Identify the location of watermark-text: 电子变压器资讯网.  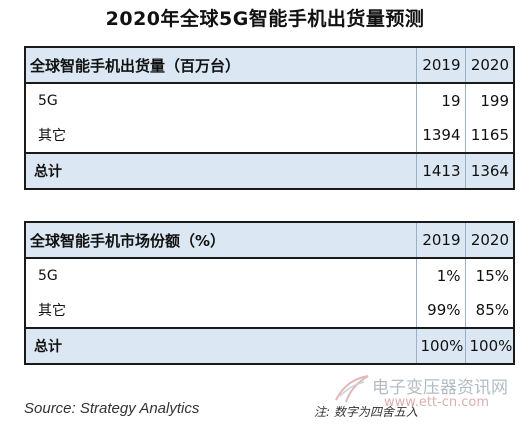
(440, 388).